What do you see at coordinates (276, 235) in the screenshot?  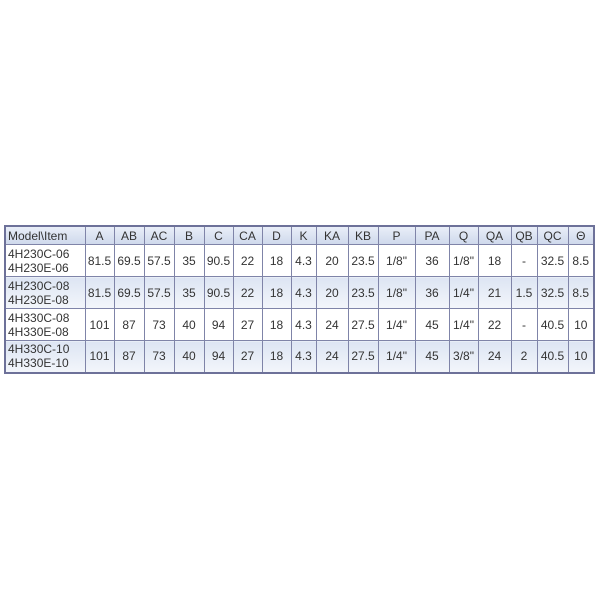 I see `column-header: D` at bounding box center [276, 235].